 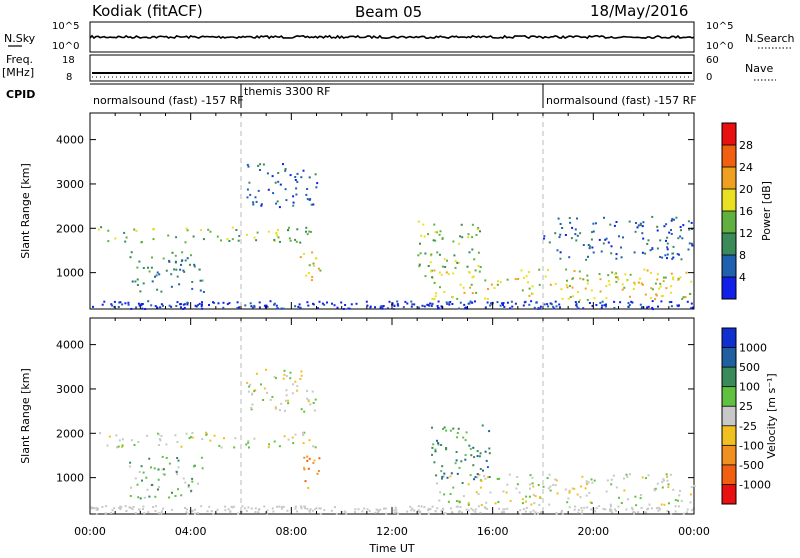 What do you see at coordinates (168, 100) in the screenshot?
I see `cpid-segment-label: normalsound (fast) -157 RF` at bounding box center [168, 100].